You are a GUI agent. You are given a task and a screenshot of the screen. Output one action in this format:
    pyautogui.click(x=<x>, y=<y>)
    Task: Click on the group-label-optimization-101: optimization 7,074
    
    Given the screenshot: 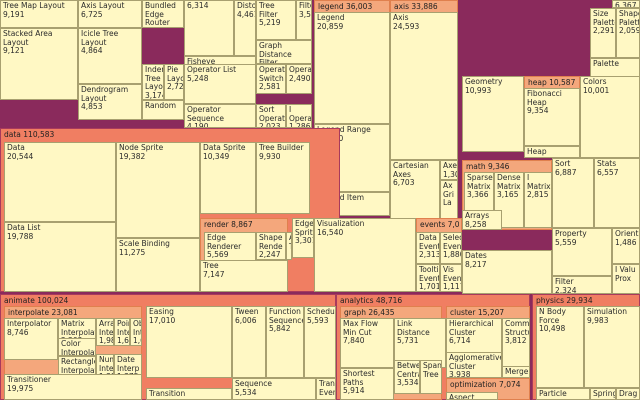 What is the action you would take?
    pyautogui.click(x=485, y=384)
    